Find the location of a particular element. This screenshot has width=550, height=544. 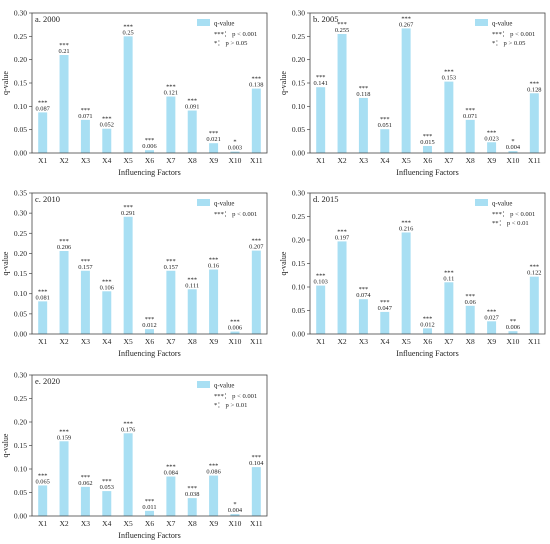

bar-value-label: 0.255 is located at coordinates (342, 30).